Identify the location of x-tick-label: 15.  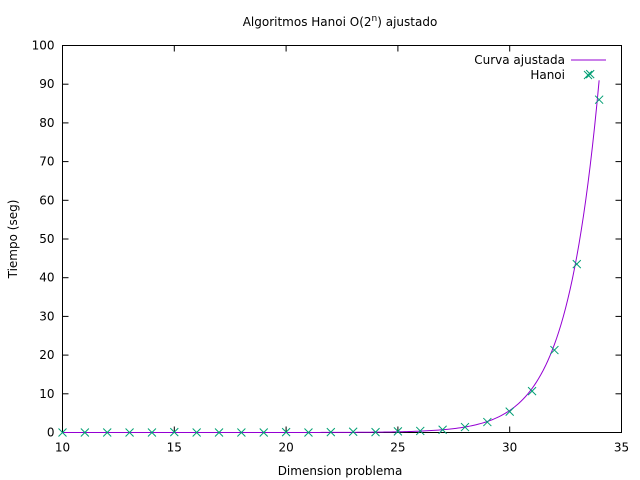
(174, 448).